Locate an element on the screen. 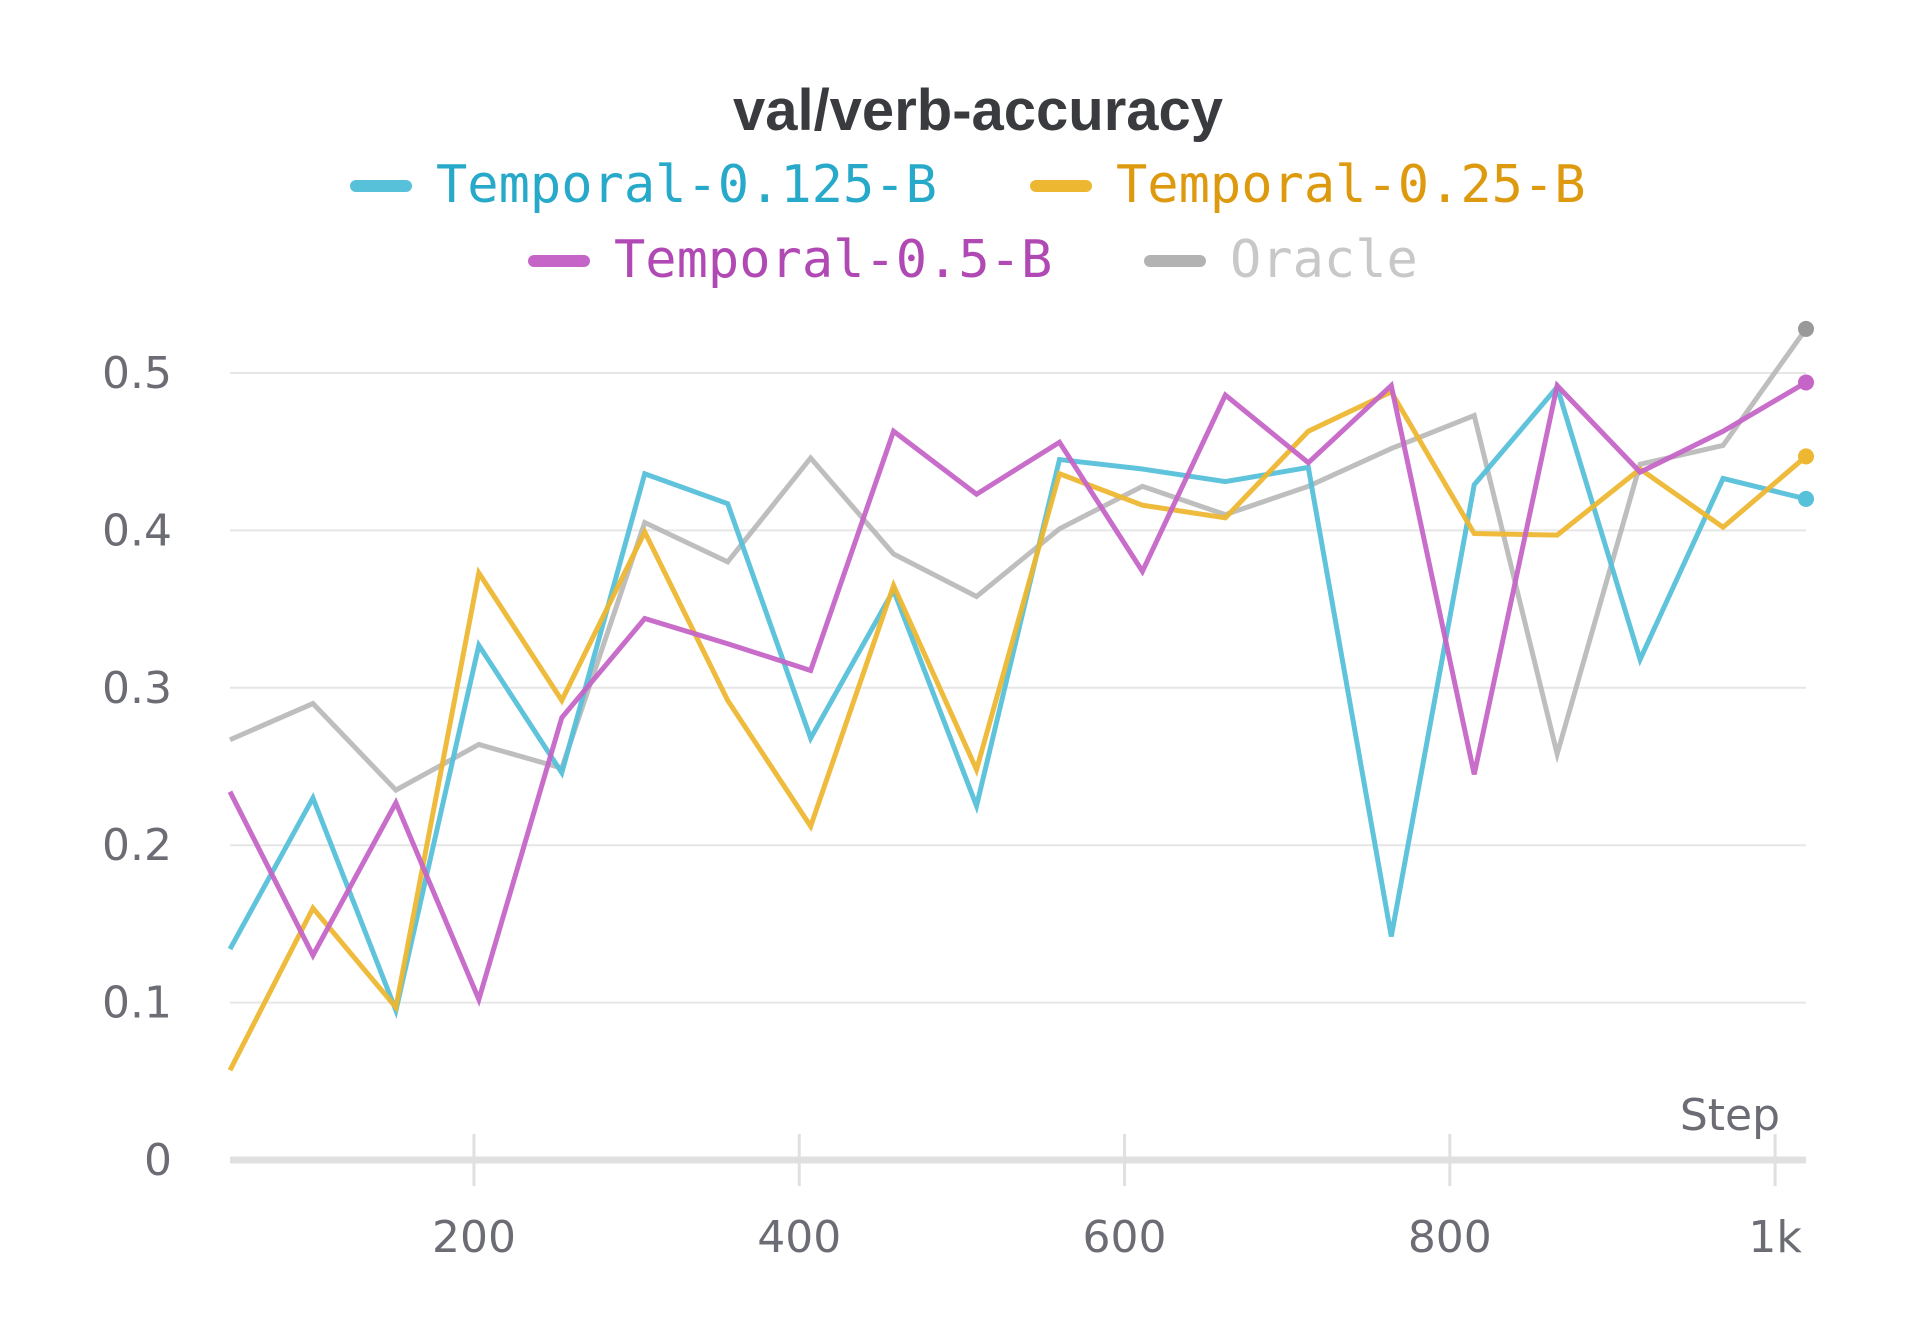 The height and width of the screenshot is (1328, 1928). y-tick-label: 0.5 is located at coordinates (137, 373).